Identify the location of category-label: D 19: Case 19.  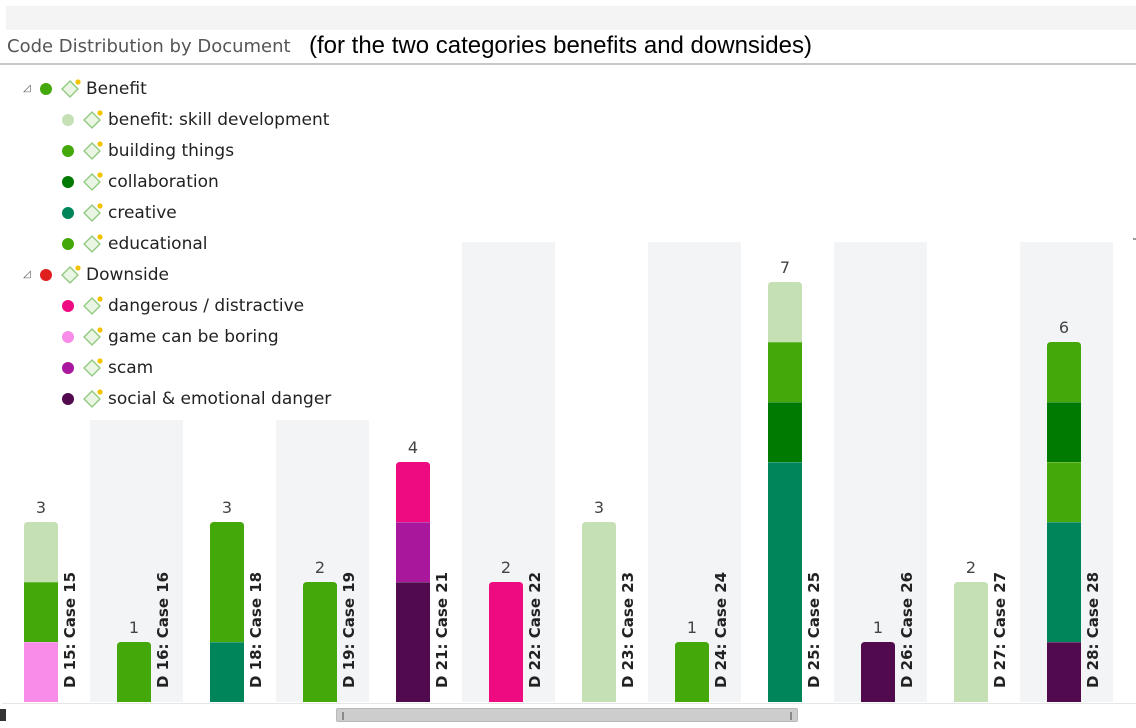
(349, 630).